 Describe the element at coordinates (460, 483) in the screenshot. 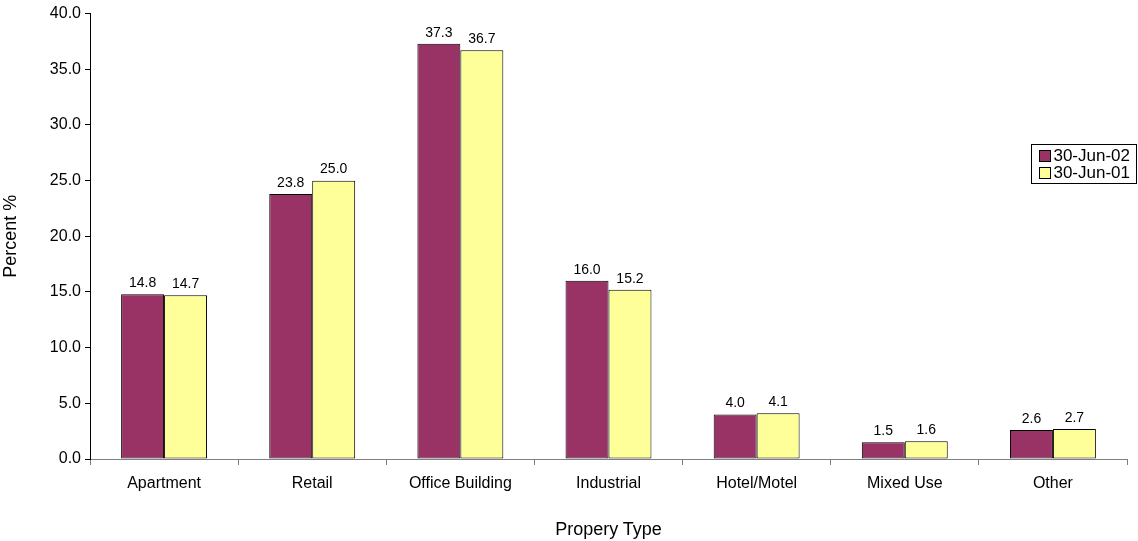

I see `x-tick-label: Office Building` at that location.